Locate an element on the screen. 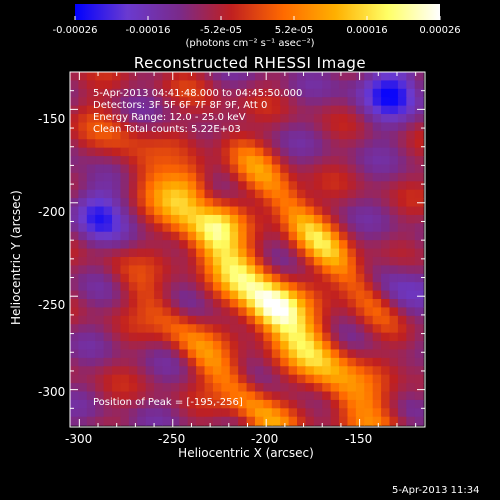 The image size is (500, 500). x-axis-label: Heliocentric X (arcsec) is located at coordinates (246, 453).